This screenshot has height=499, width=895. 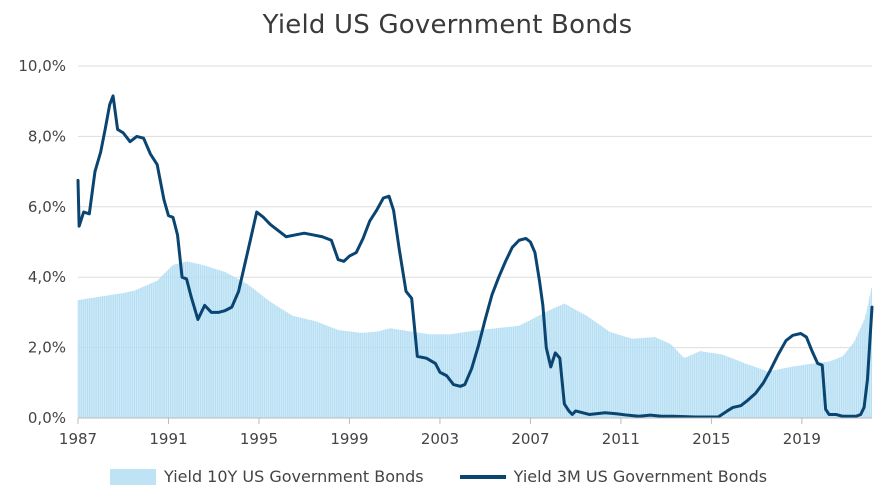 I want to click on y-tick-label: 10,0%, so click(x=42, y=66).